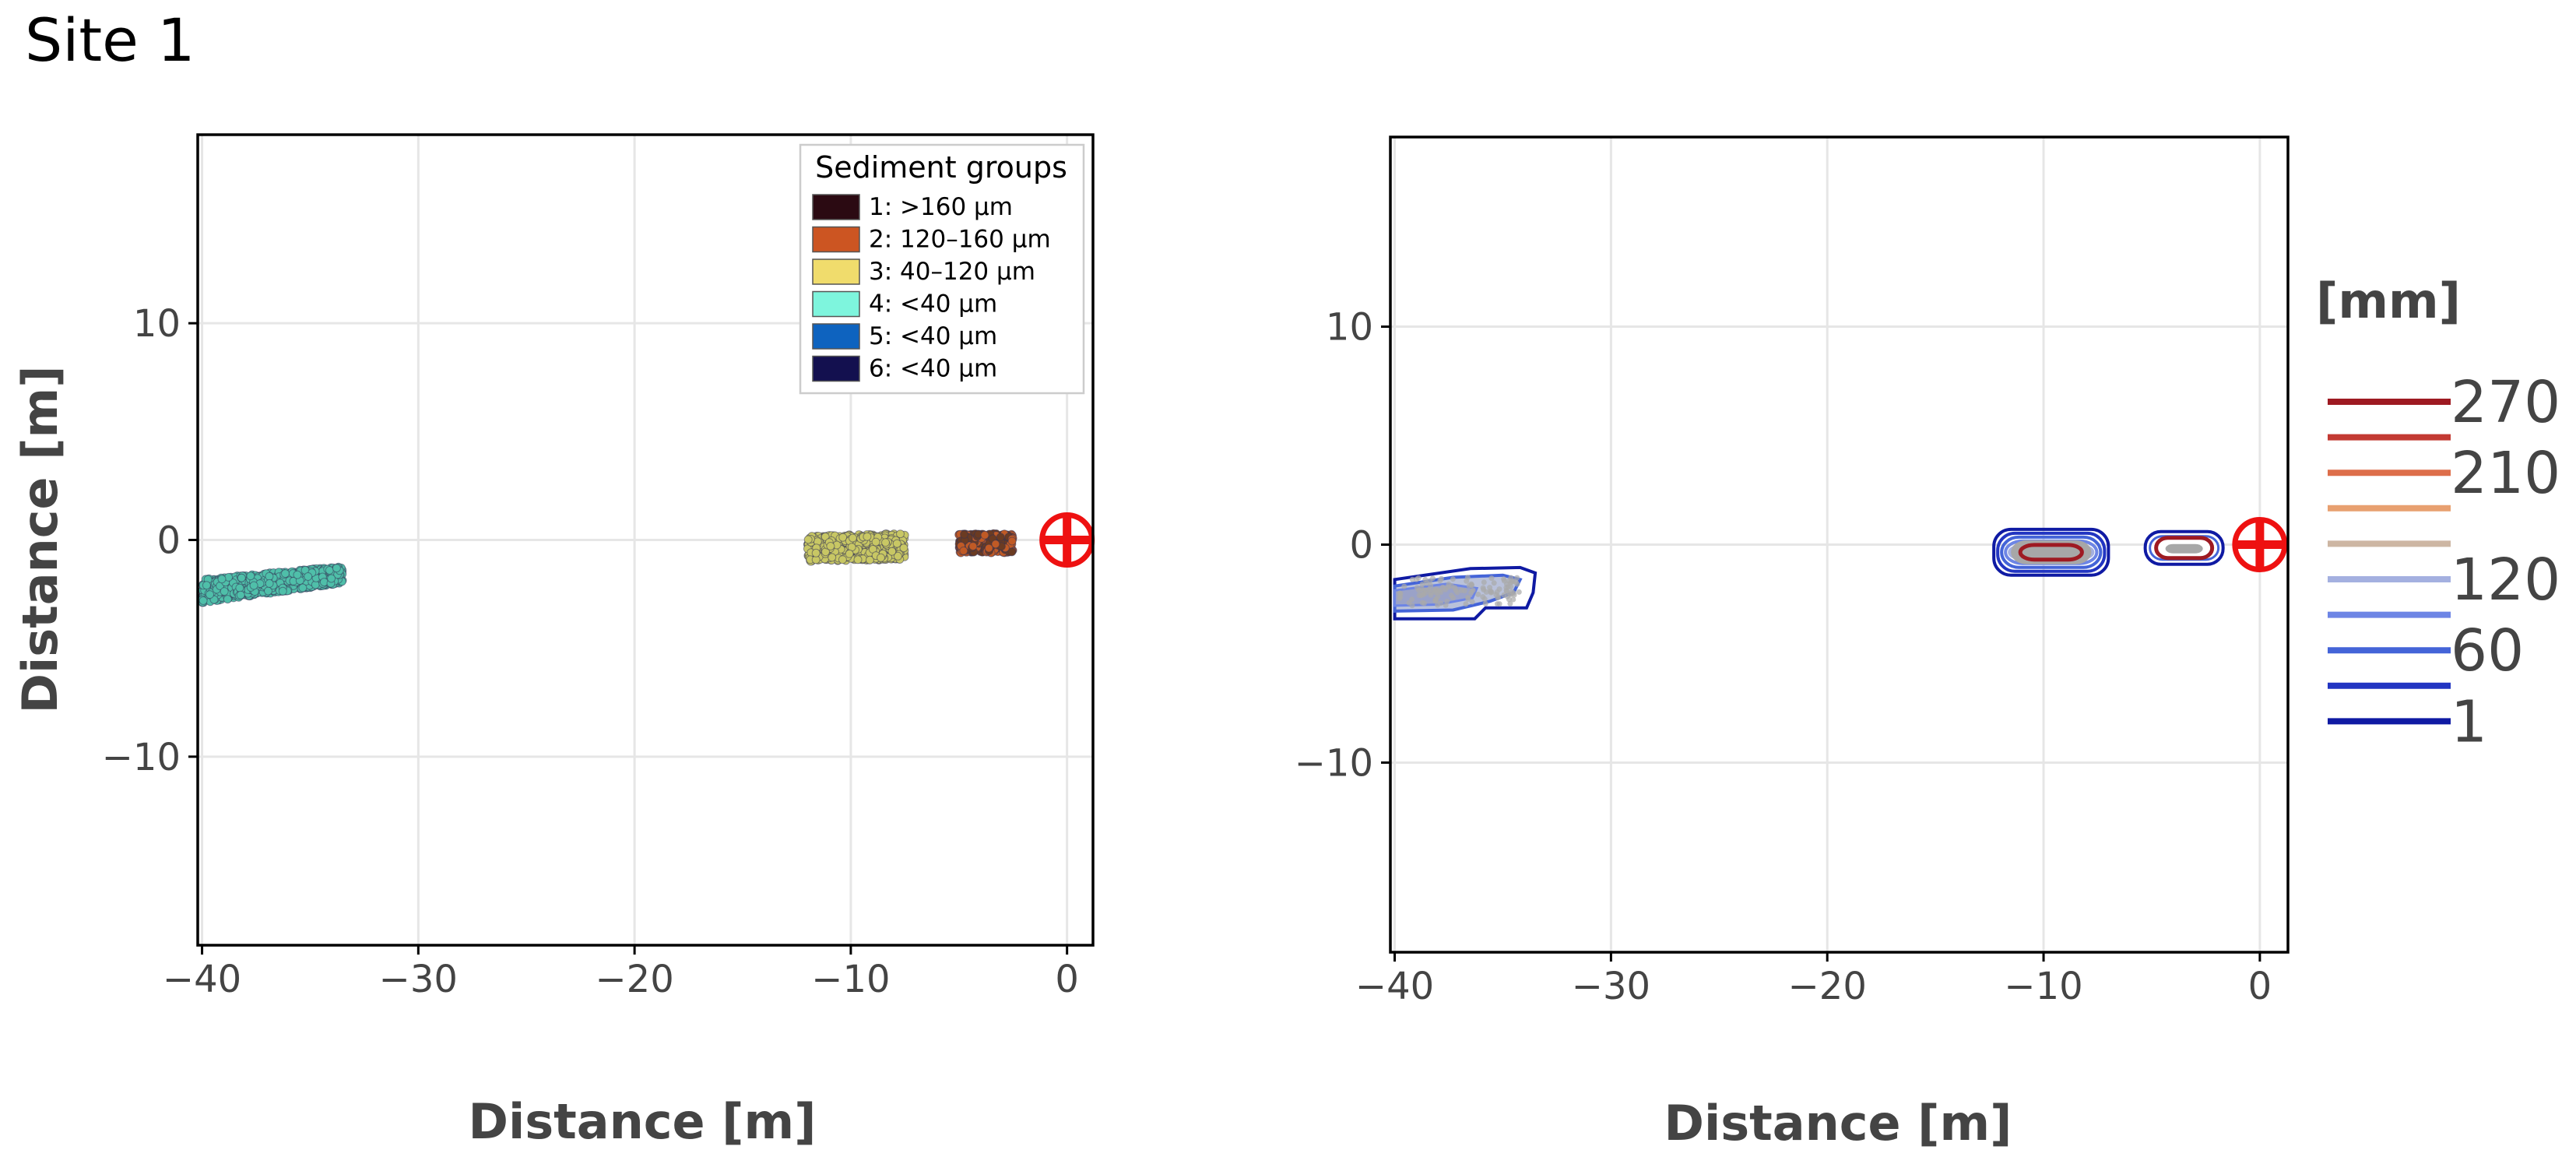 Image resolution: width=2576 pixels, height=1164 pixels. What do you see at coordinates (952, 272) in the screenshot?
I see `legend-entry-label: 3: 40–120 µm` at bounding box center [952, 272].